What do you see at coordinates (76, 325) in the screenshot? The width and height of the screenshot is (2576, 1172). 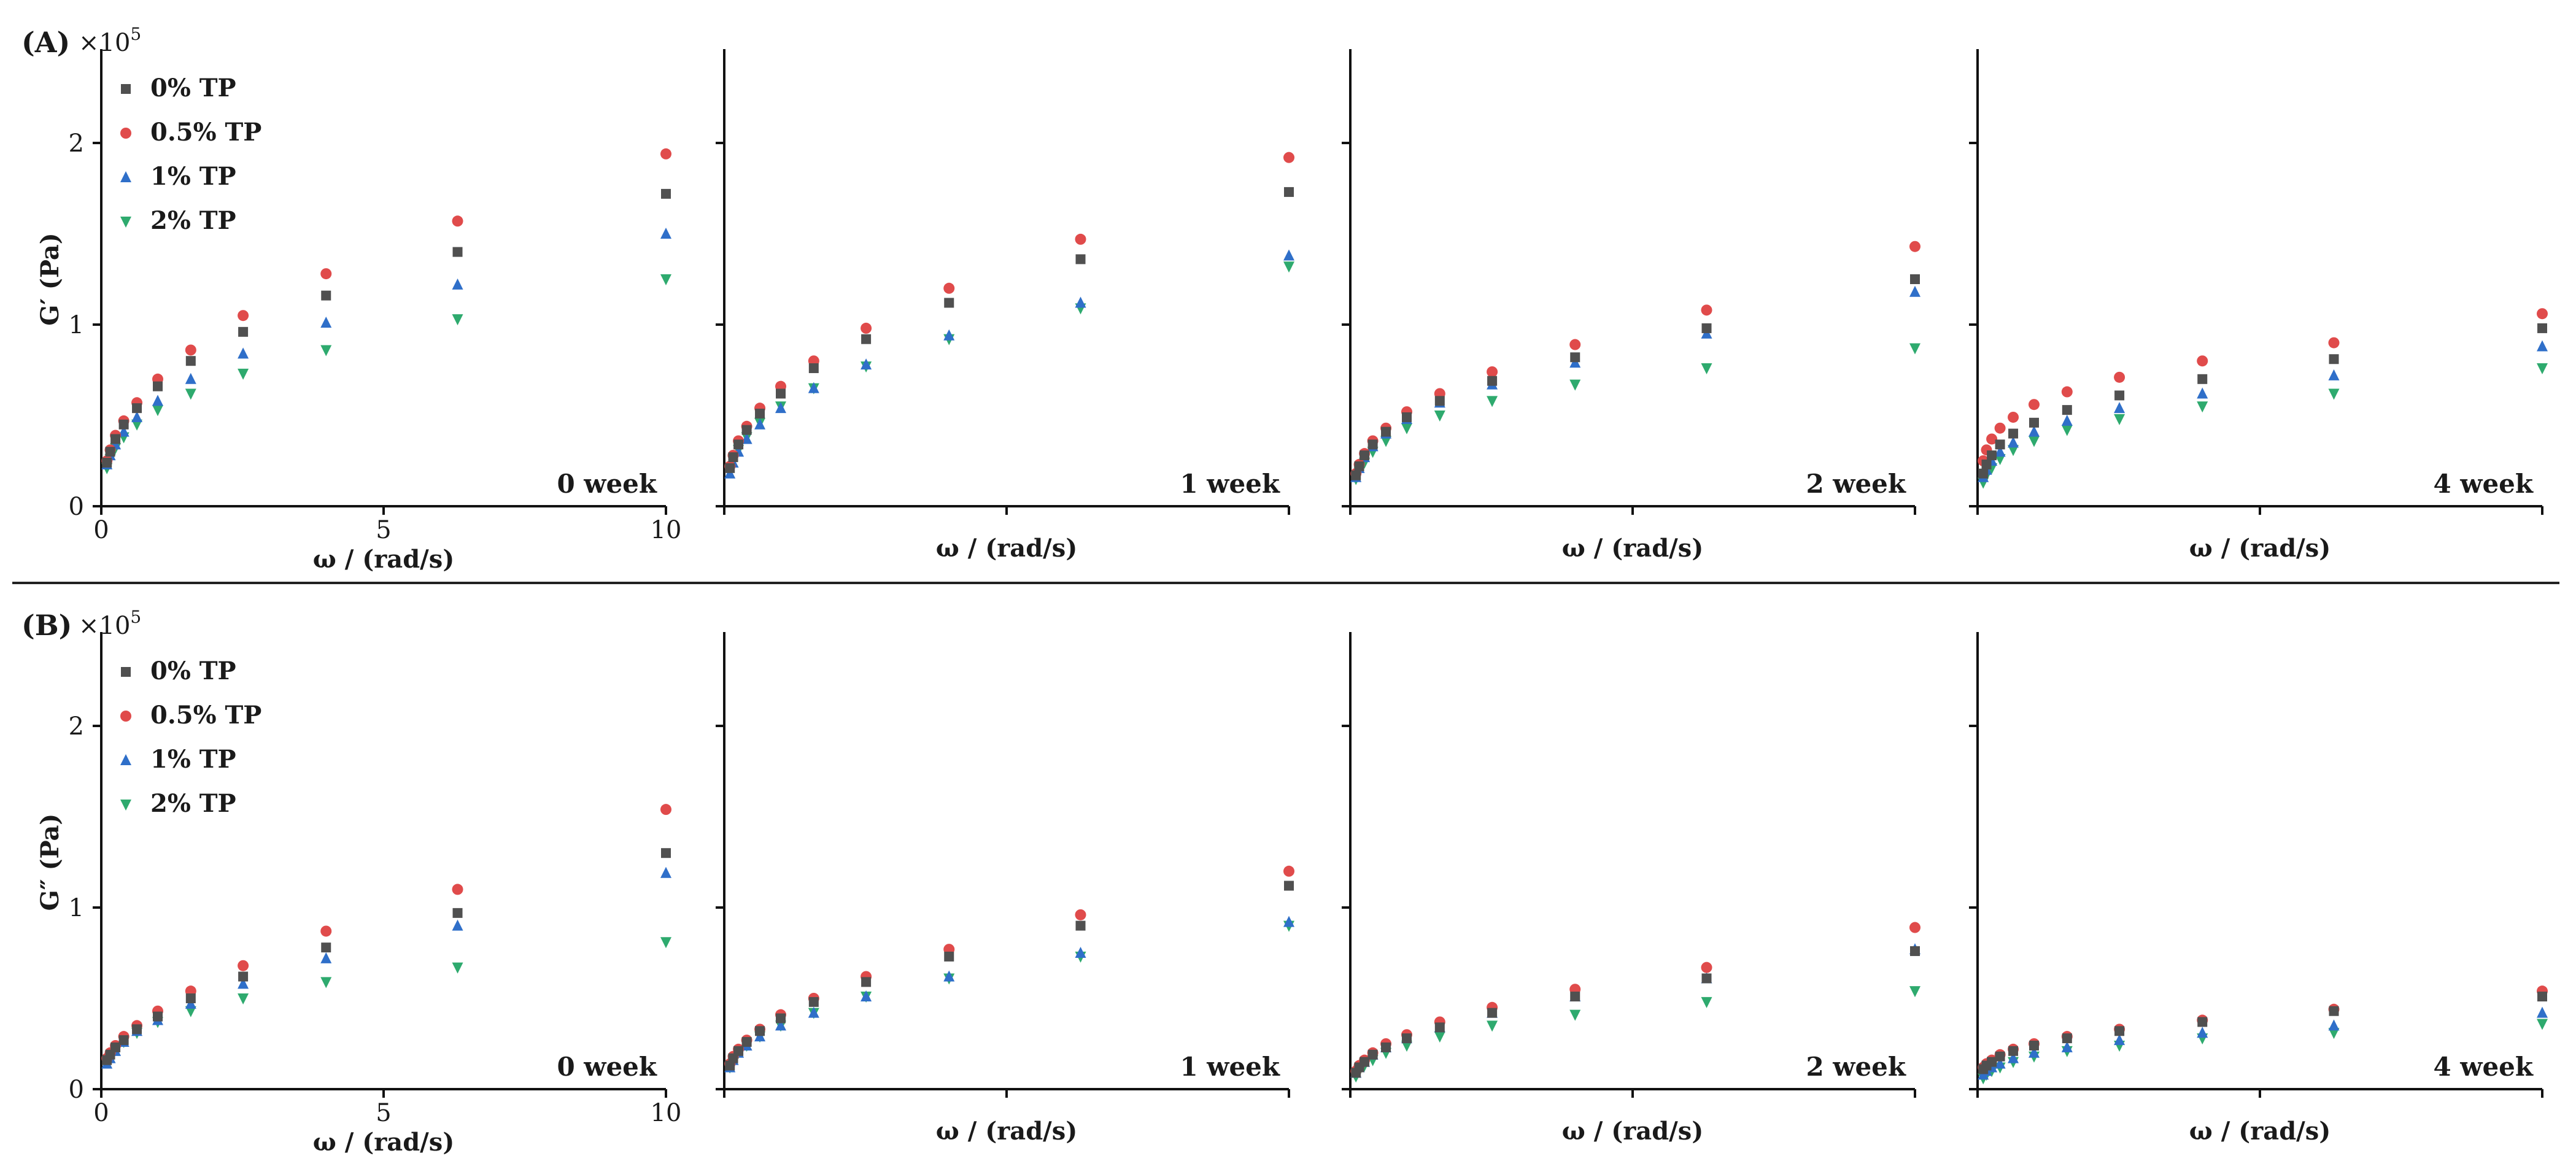 I see `y-tick-label: 1` at bounding box center [76, 325].